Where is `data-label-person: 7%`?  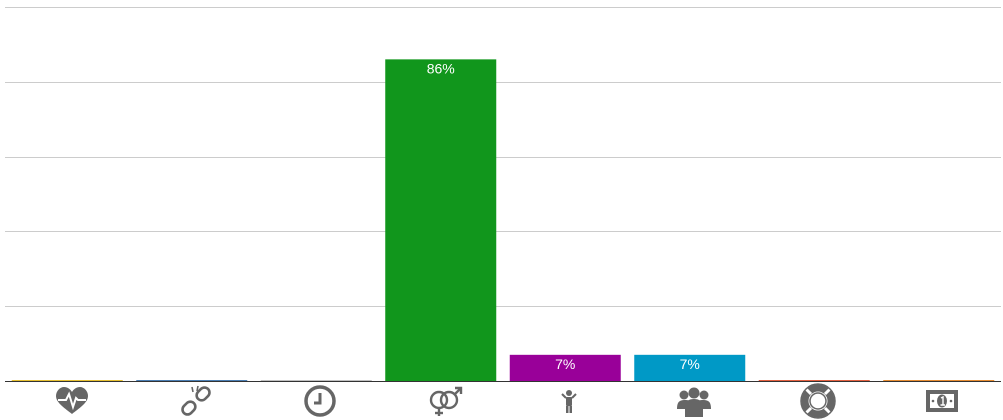 data-label-person: 7% is located at coordinates (565, 364).